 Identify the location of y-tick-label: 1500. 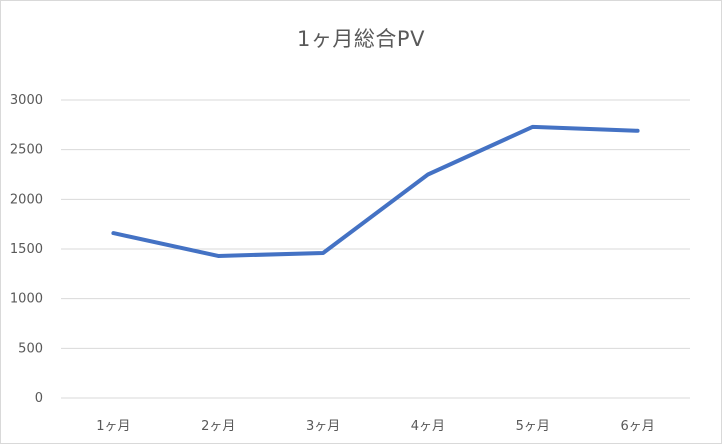
(26, 249).